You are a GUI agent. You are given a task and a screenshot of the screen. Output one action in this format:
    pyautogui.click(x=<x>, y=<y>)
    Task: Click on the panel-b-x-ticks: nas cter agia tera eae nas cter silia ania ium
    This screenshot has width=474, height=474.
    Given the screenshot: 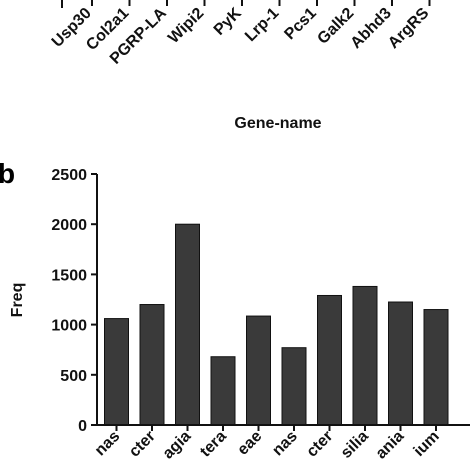 What is the action you would take?
    pyautogui.click(x=267, y=443)
    